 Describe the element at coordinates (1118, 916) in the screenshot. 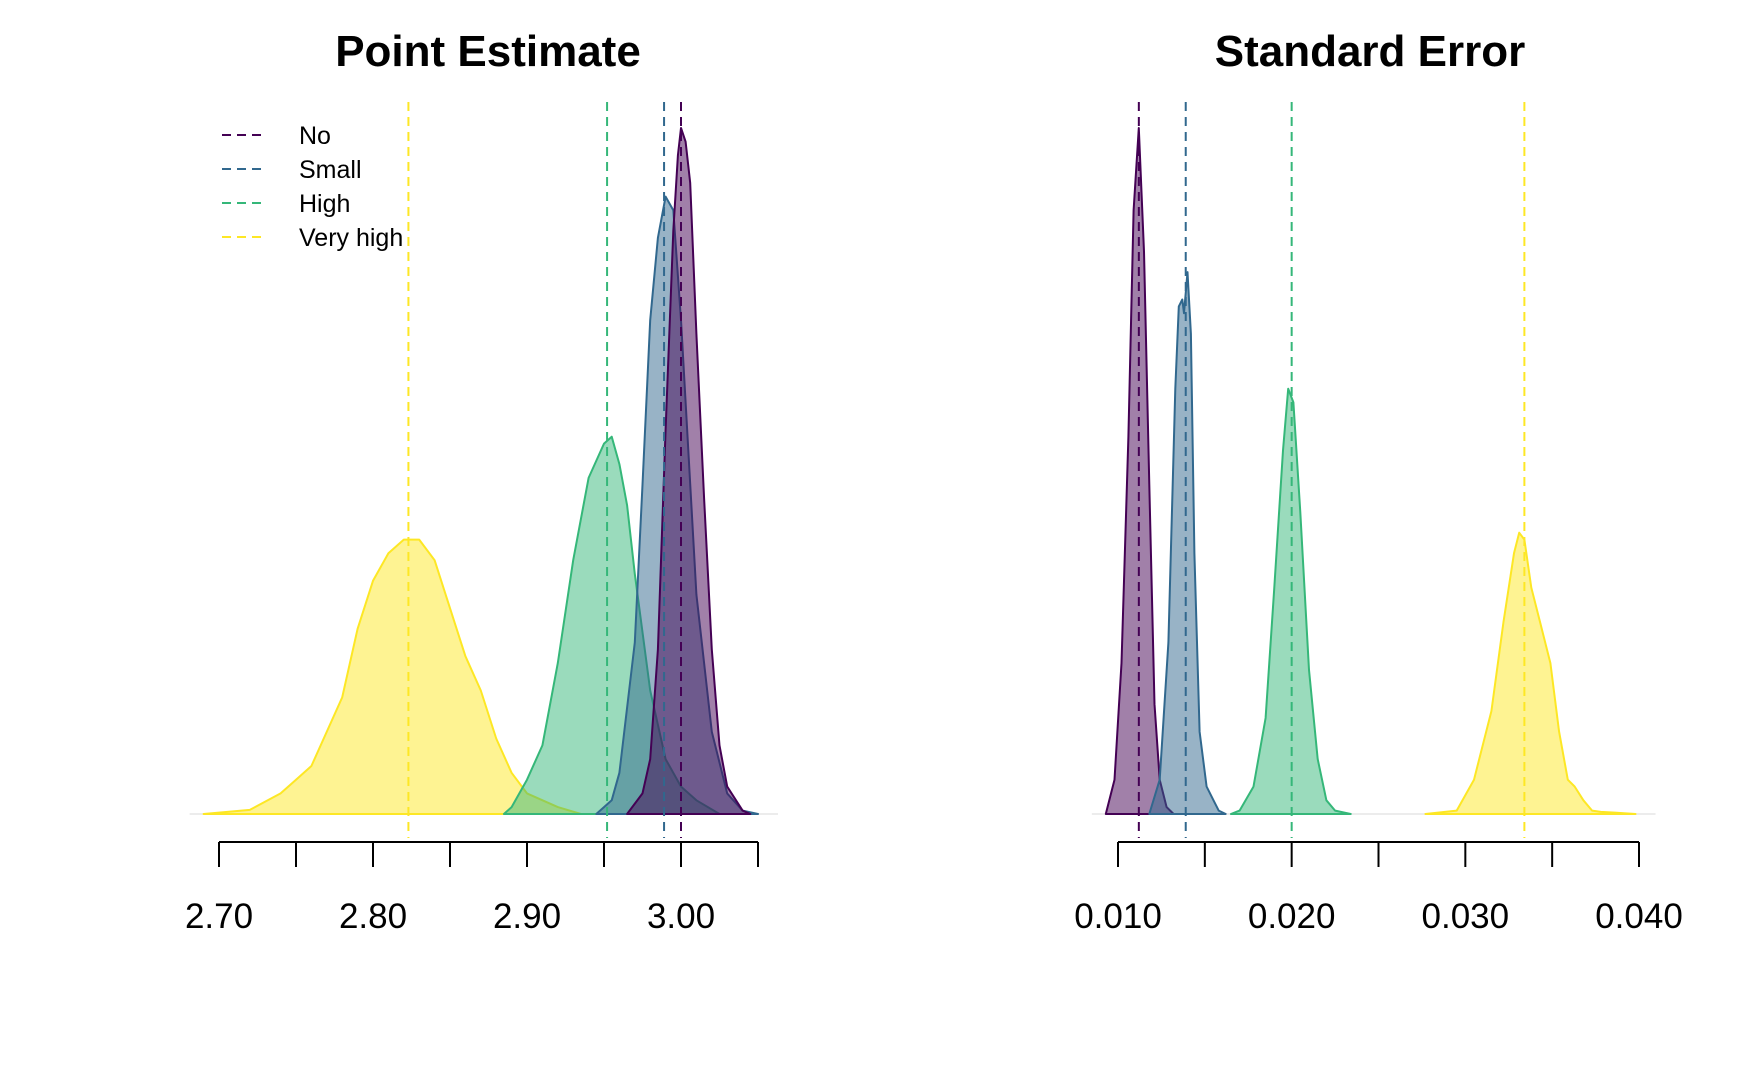

I see `x-tick-label: 0.010` at that location.